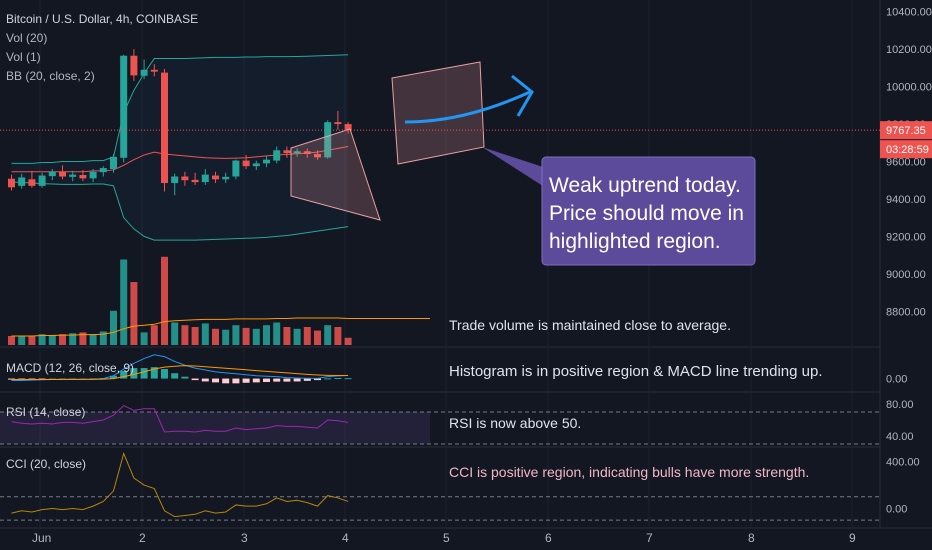  I want to click on time-label-4: 5, so click(446, 538).